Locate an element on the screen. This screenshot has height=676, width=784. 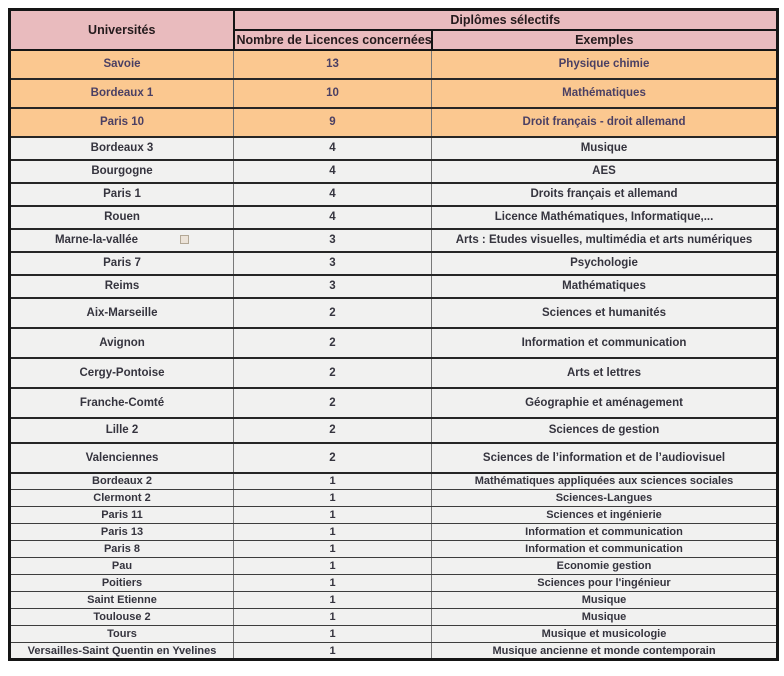
university-name: Bourgogne is located at coordinates (122, 171).